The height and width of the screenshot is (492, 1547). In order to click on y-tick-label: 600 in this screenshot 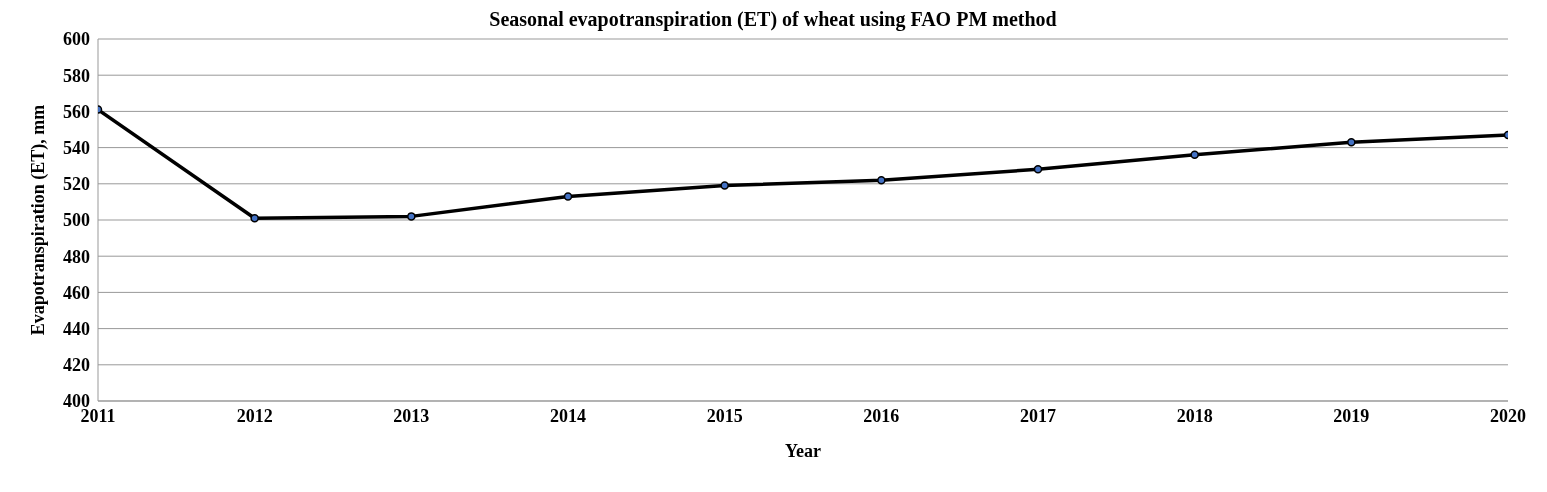, I will do `click(76, 39)`.